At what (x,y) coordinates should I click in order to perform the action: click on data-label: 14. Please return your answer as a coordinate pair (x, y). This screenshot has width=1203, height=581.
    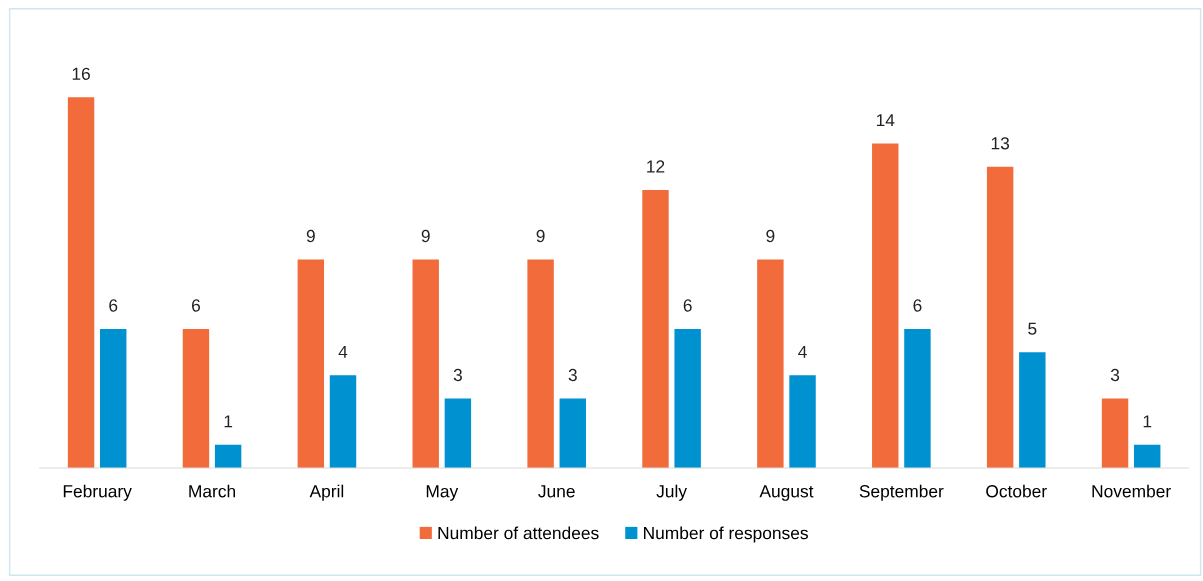
    Looking at the image, I should click on (885, 120).